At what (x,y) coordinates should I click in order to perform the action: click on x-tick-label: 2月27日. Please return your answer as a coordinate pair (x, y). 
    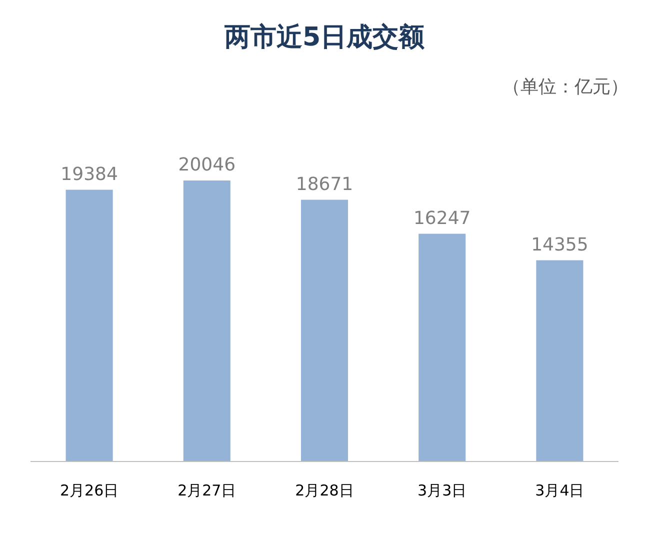
    Looking at the image, I should click on (207, 491).